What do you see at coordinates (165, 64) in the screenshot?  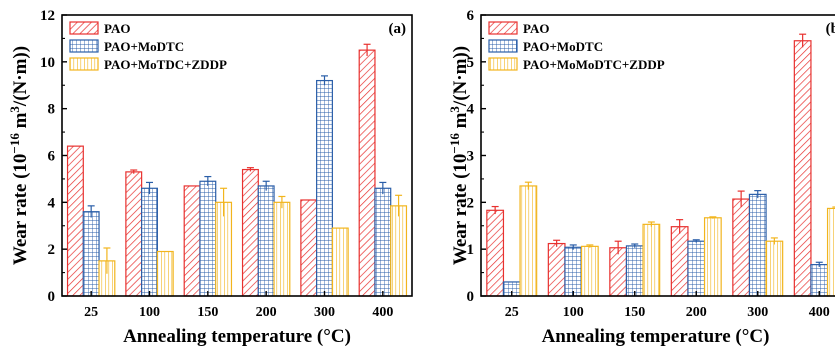 I see `legend-label: PAO+MoTDC+ZDDP` at bounding box center [165, 64].